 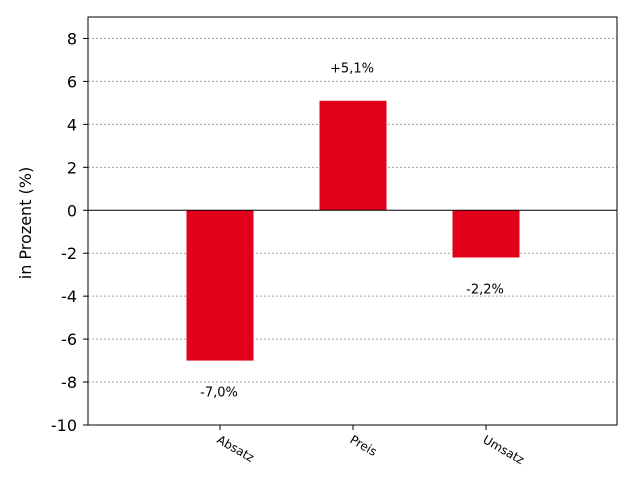 I want to click on bar-preis, so click(x=353, y=155).